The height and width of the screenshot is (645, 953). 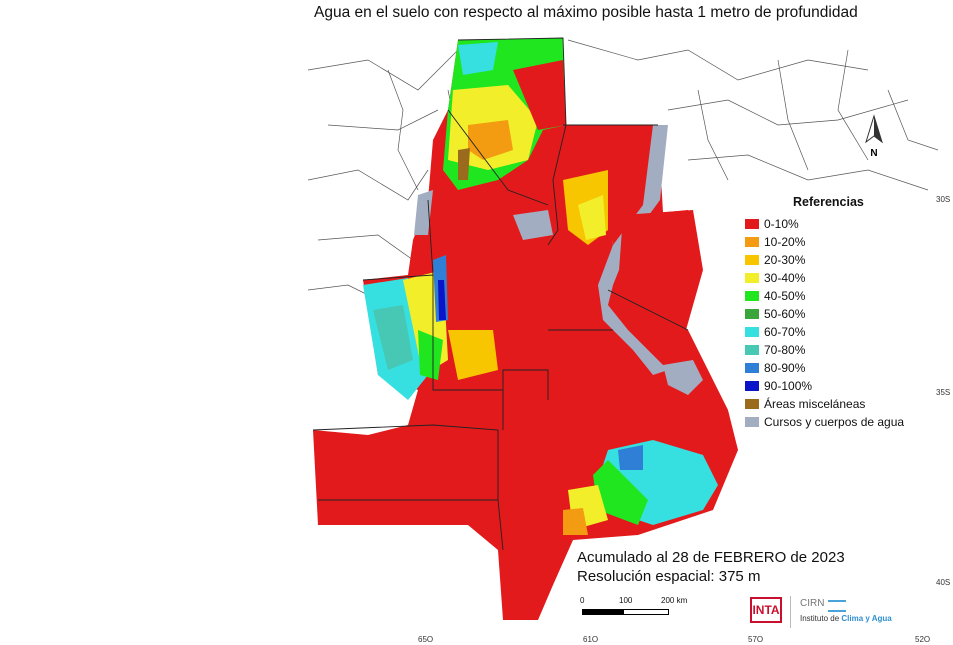 What do you see at coordinates (840, 224) in the screenshot?
I see `legend-item: 0-10%` at bounding box center [840, 224].